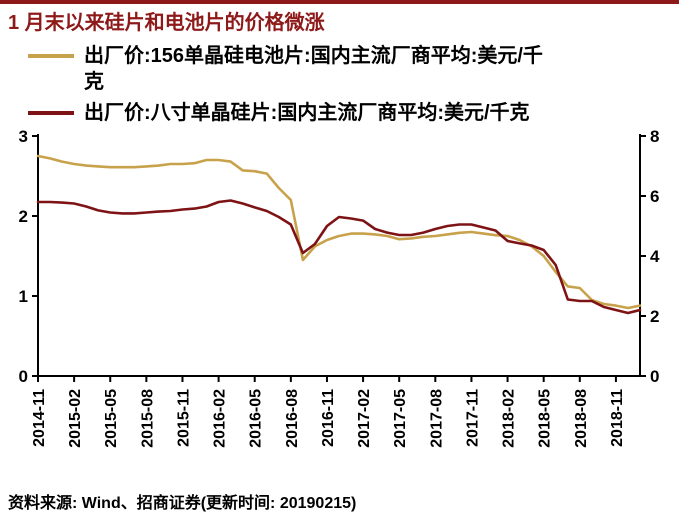  Describe the element at coordinates (75, 418) in the screenshot. I see `svg-text: 2015-02` at that location.